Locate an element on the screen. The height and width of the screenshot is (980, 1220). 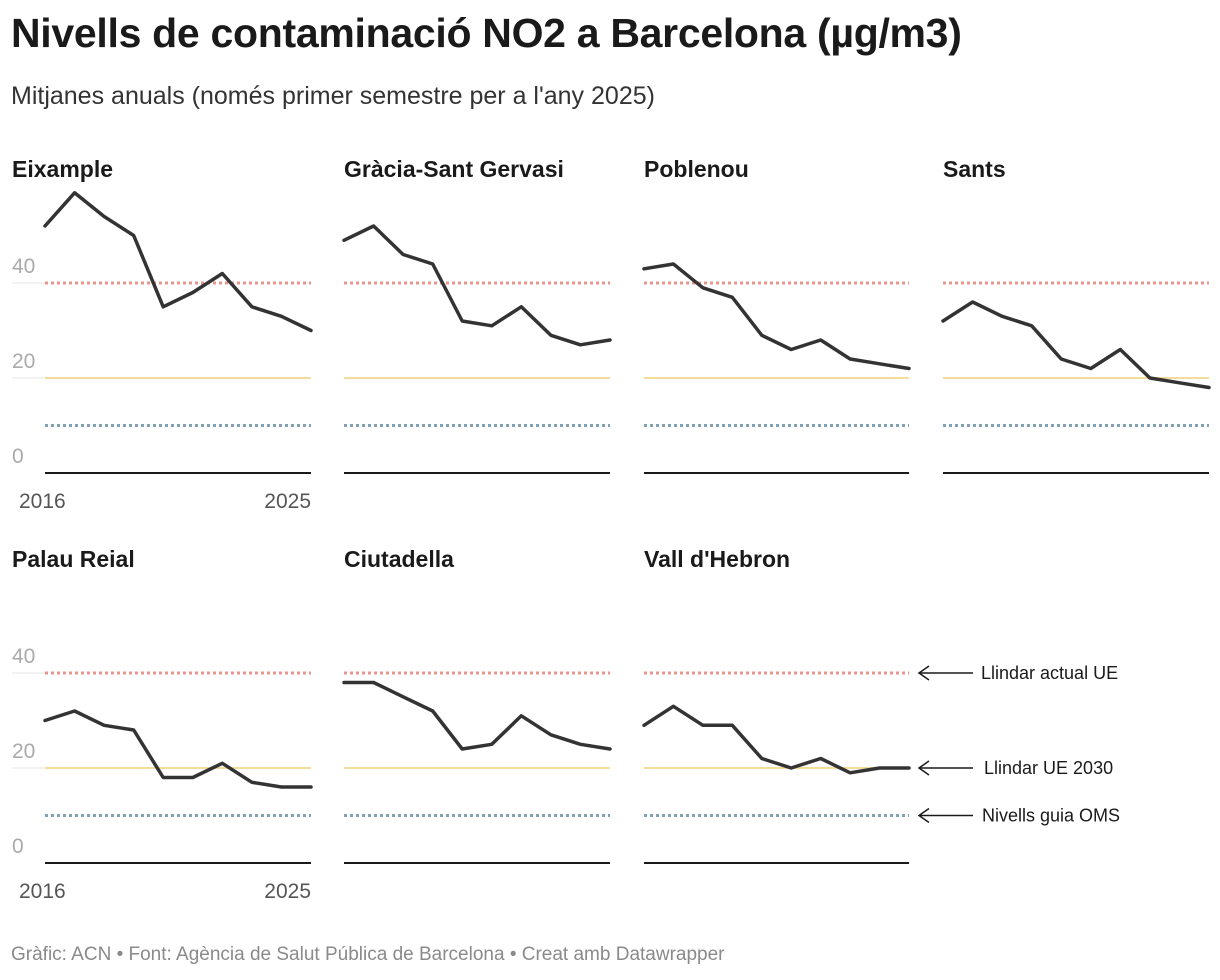
series-line-vall-d-hebron is located at coordinates (776, 739).